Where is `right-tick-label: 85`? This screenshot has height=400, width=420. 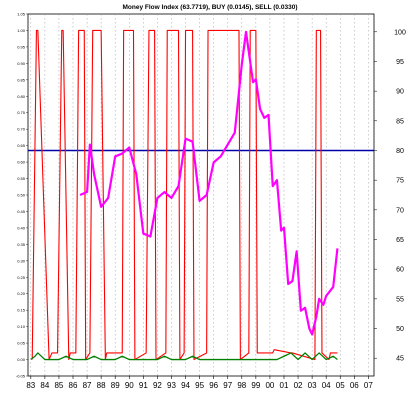 right-tick-label: 85 is located at coordinates (400, 121).